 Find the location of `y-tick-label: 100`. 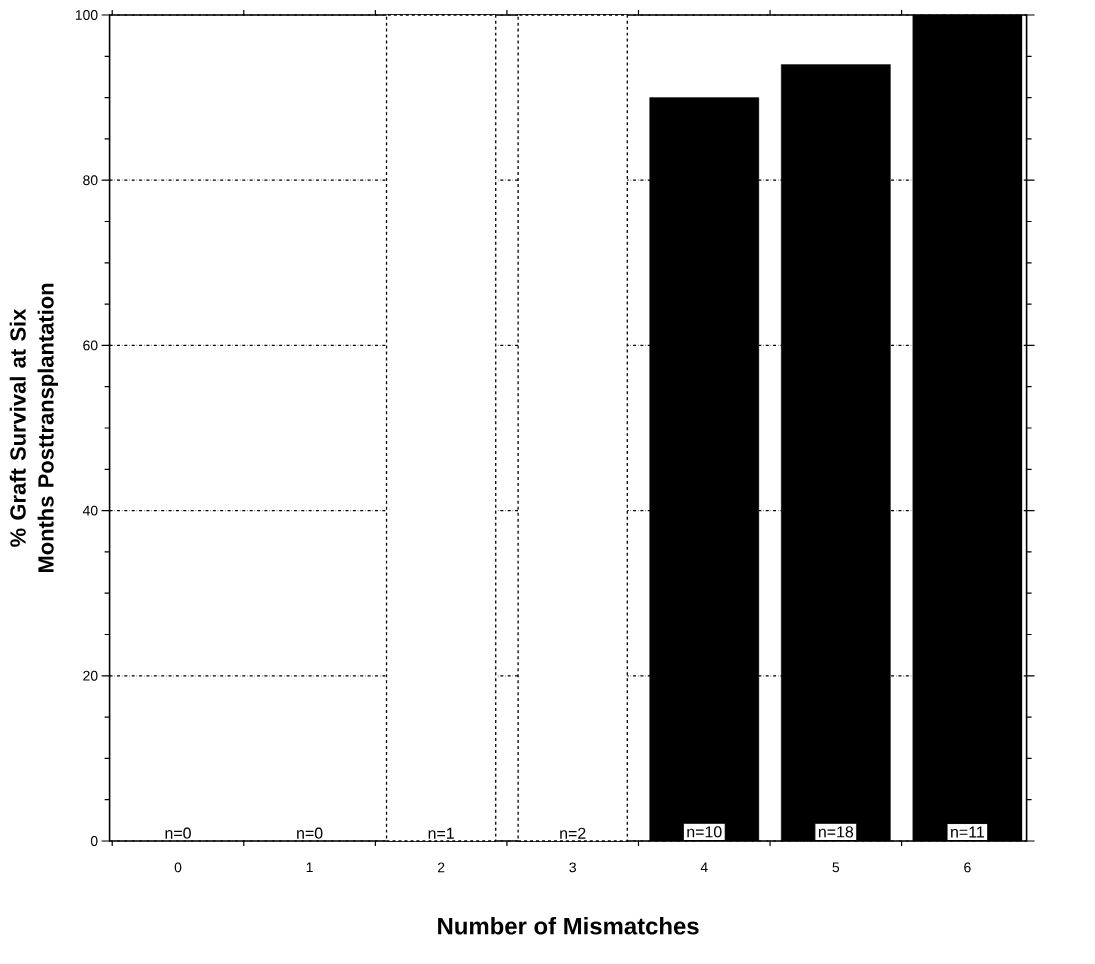

y-tick-label: 100 is located at coordinates (86, 15).